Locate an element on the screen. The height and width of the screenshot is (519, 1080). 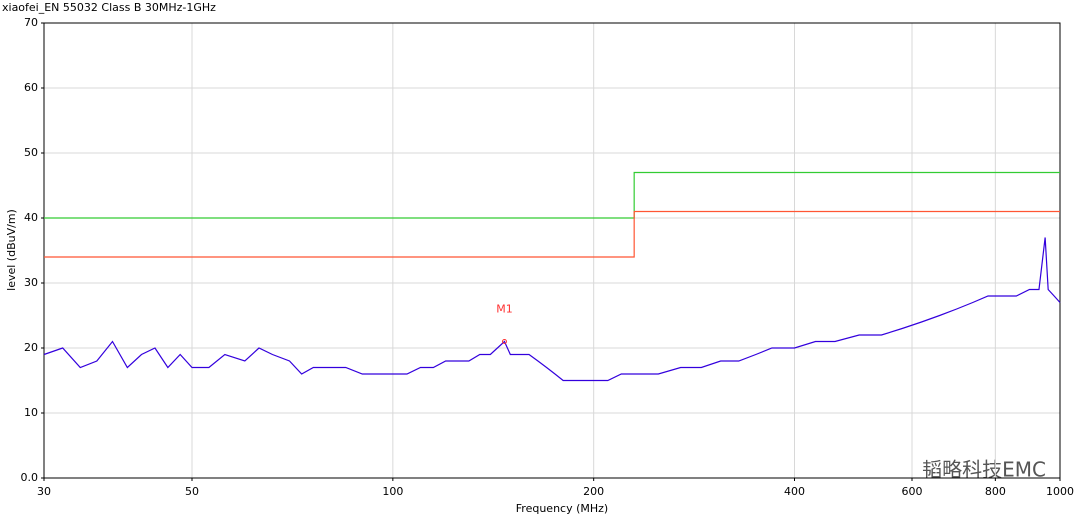
y-tick-label: 50 is located at coordinates (31, 152).